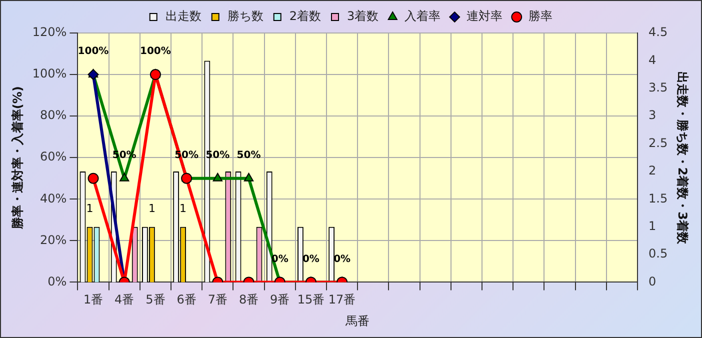  Describe the element at coordinates (248, 299) in the screenshot. I see `x-tick-label: 8番` at that location.